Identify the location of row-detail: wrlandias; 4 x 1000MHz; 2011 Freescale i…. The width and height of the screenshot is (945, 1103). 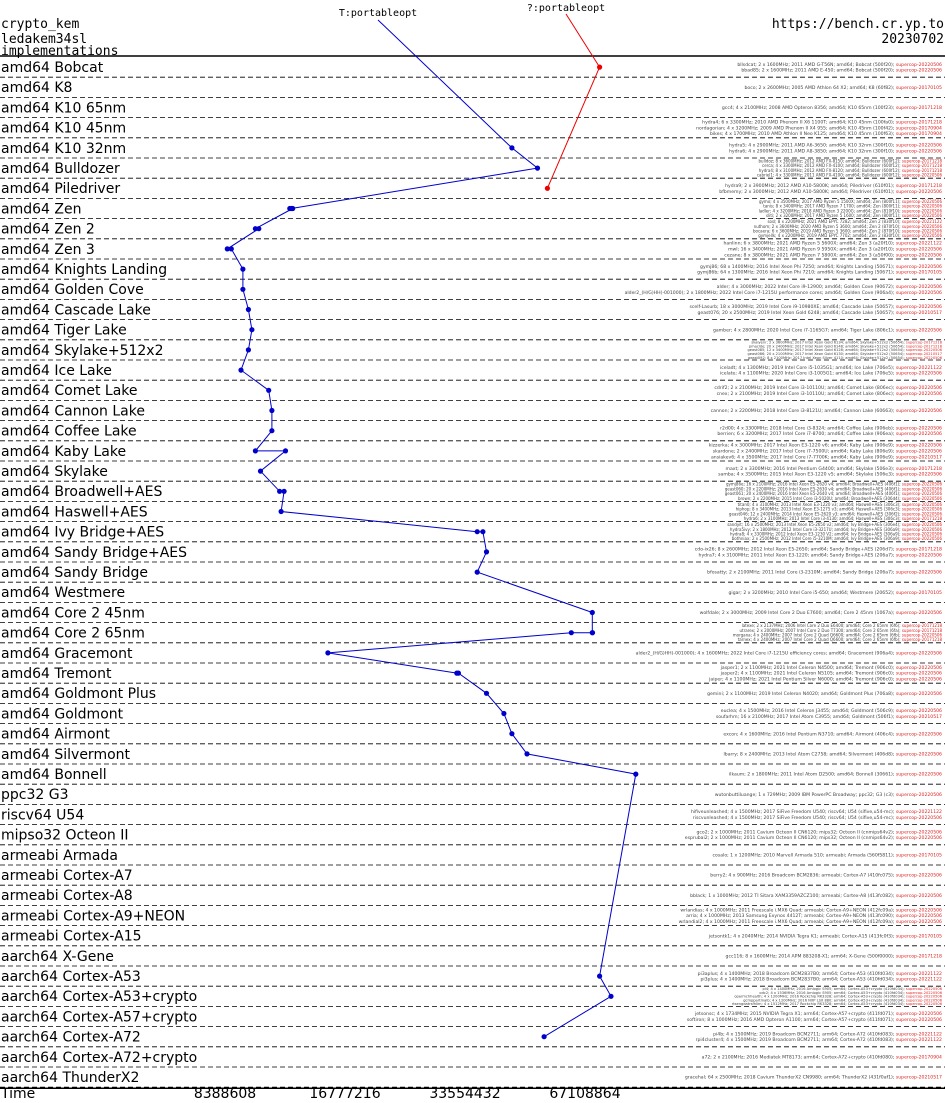
(811, 910).